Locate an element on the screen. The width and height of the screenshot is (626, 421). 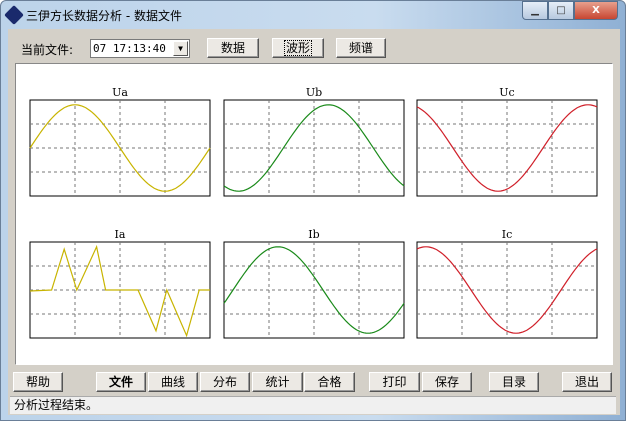
statistics-button: 统计 is located at coordinates (277, 382).